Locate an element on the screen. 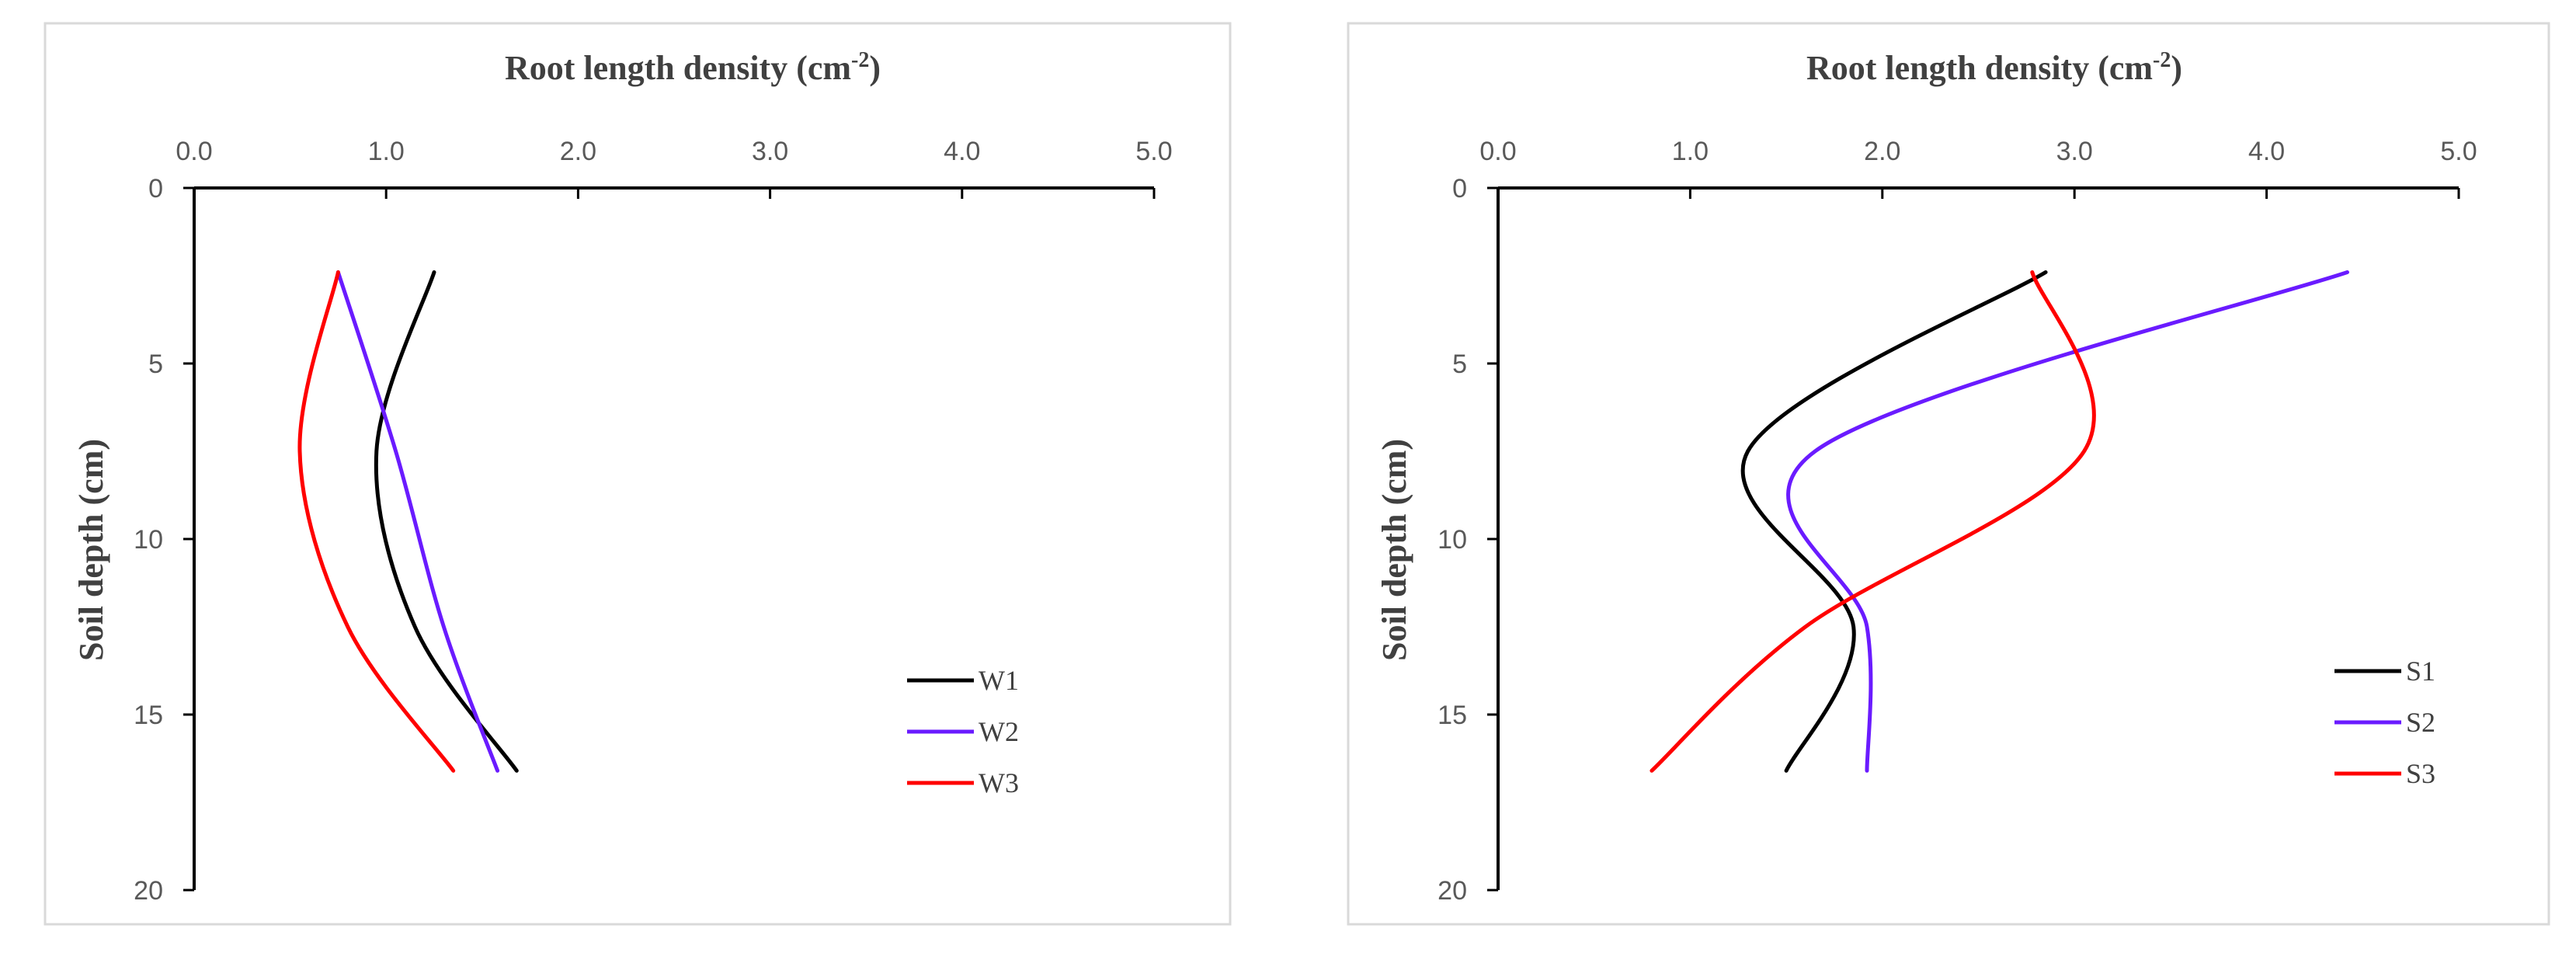 Image resolution: width=2576 pixels, height=953 pixels. legend-label: S1 is located at coordinates (2420, 671).